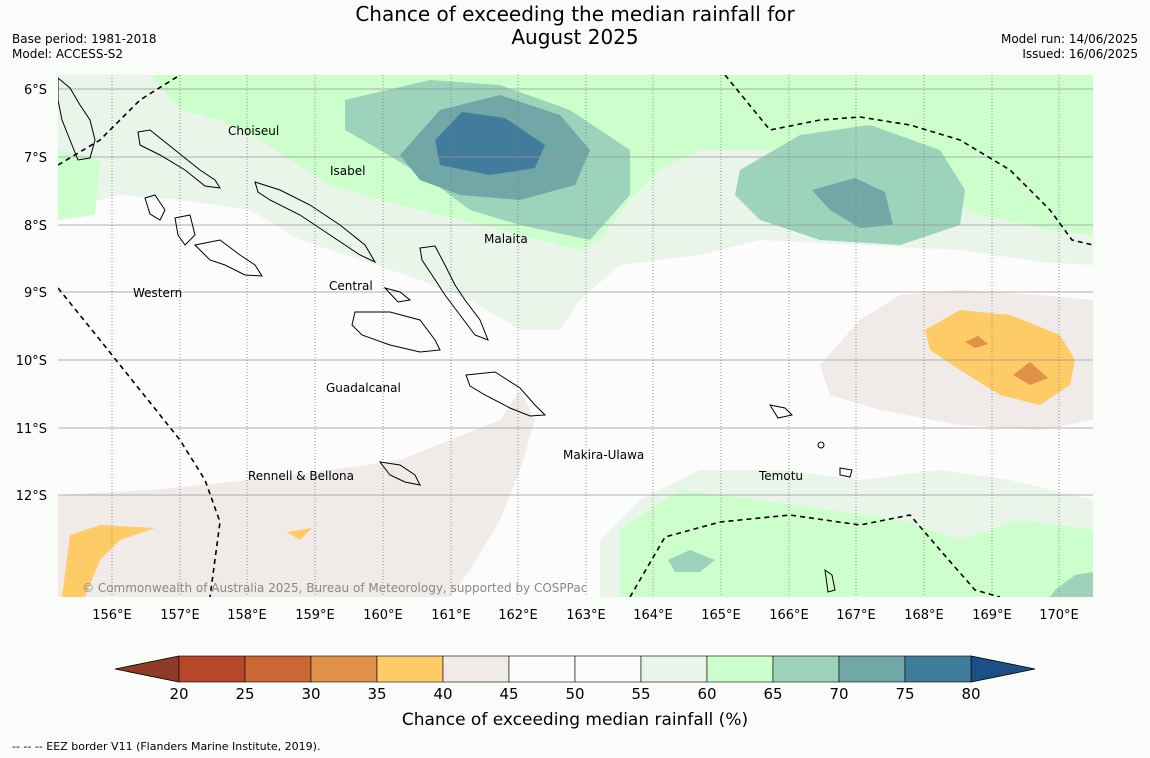 The height and width of the screenshot is (758, 1150). What do you see at coordinates (112, 615) in the screenshot?
I see `lon-label: 156°E` at bounding box center [112, 615].